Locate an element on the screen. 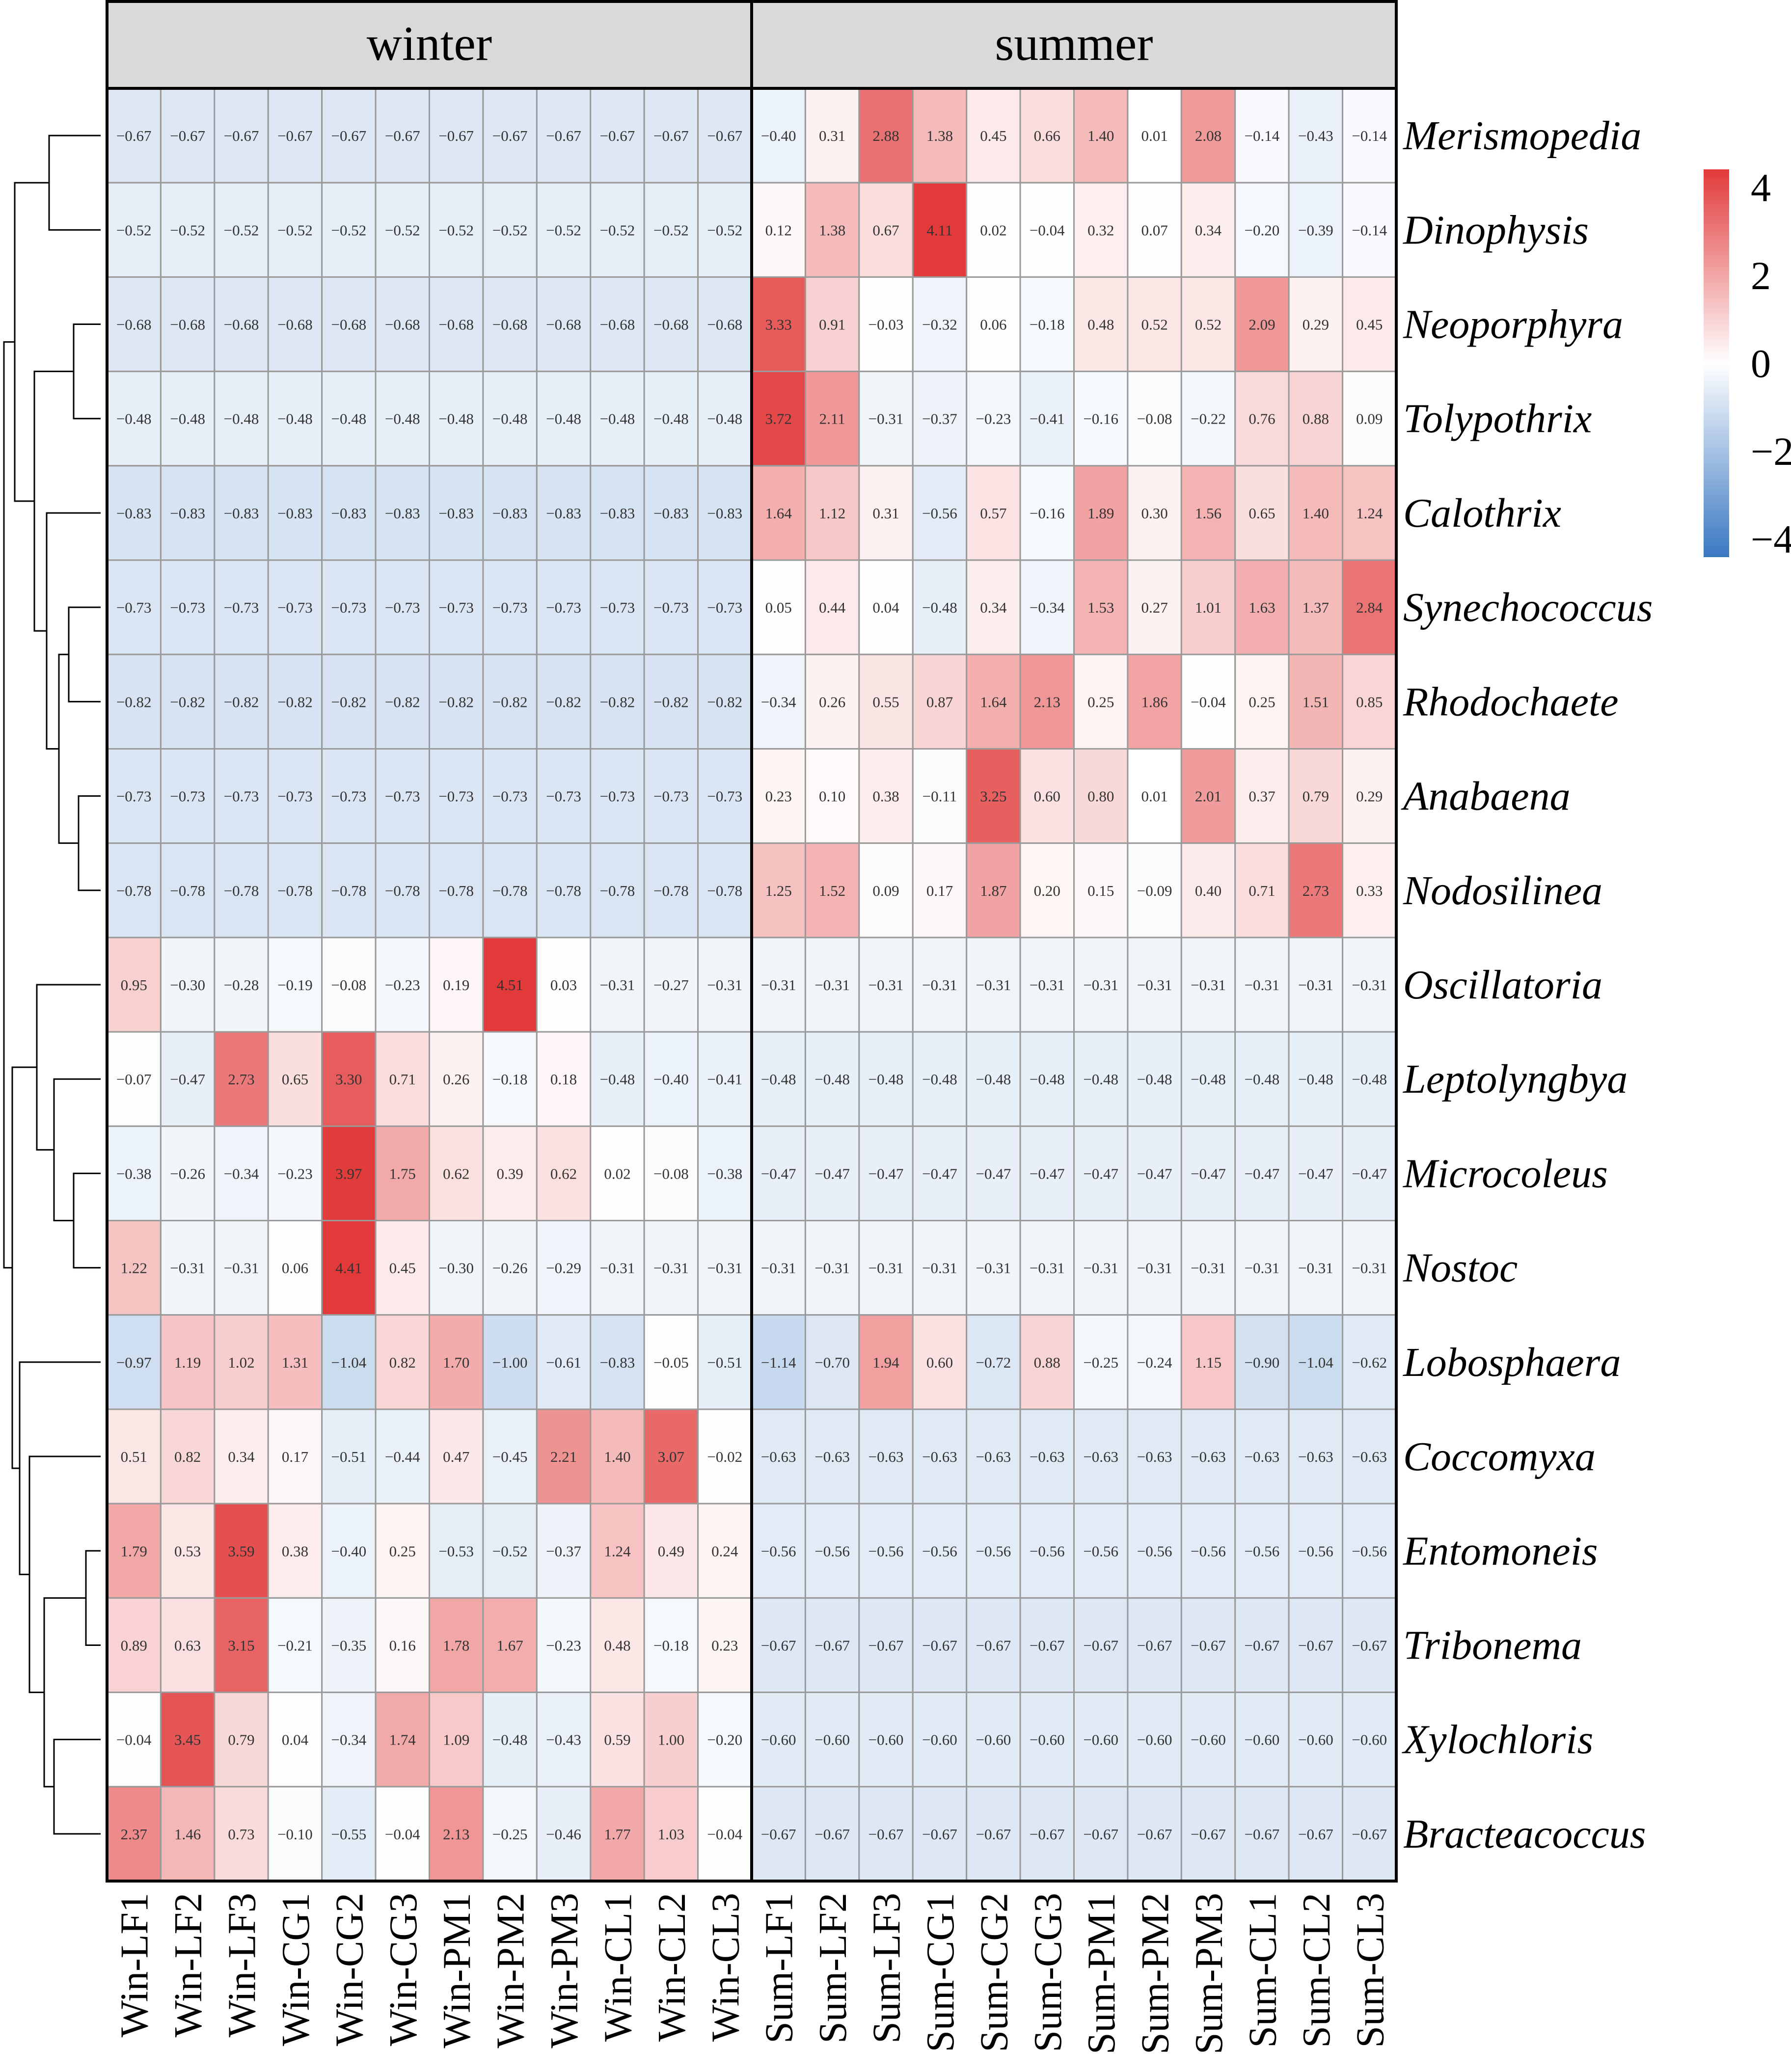 This screenshot has width=1791, height=2072. cell-value-label: −0.20 is located at coordinates (1262, 230).